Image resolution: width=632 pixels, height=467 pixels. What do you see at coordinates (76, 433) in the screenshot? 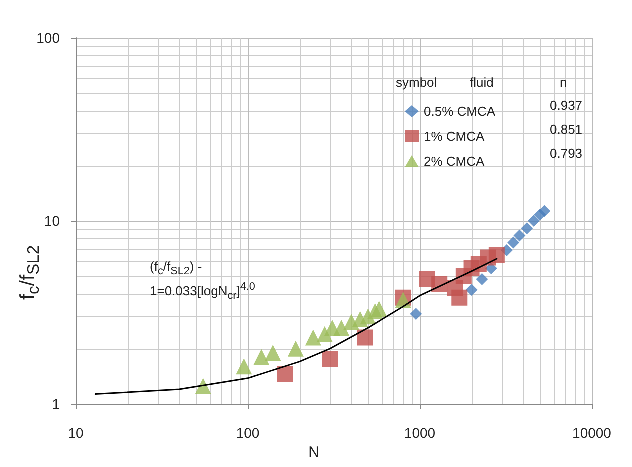
I see `x-tick-label: 10` at bounding box center [76, 433].